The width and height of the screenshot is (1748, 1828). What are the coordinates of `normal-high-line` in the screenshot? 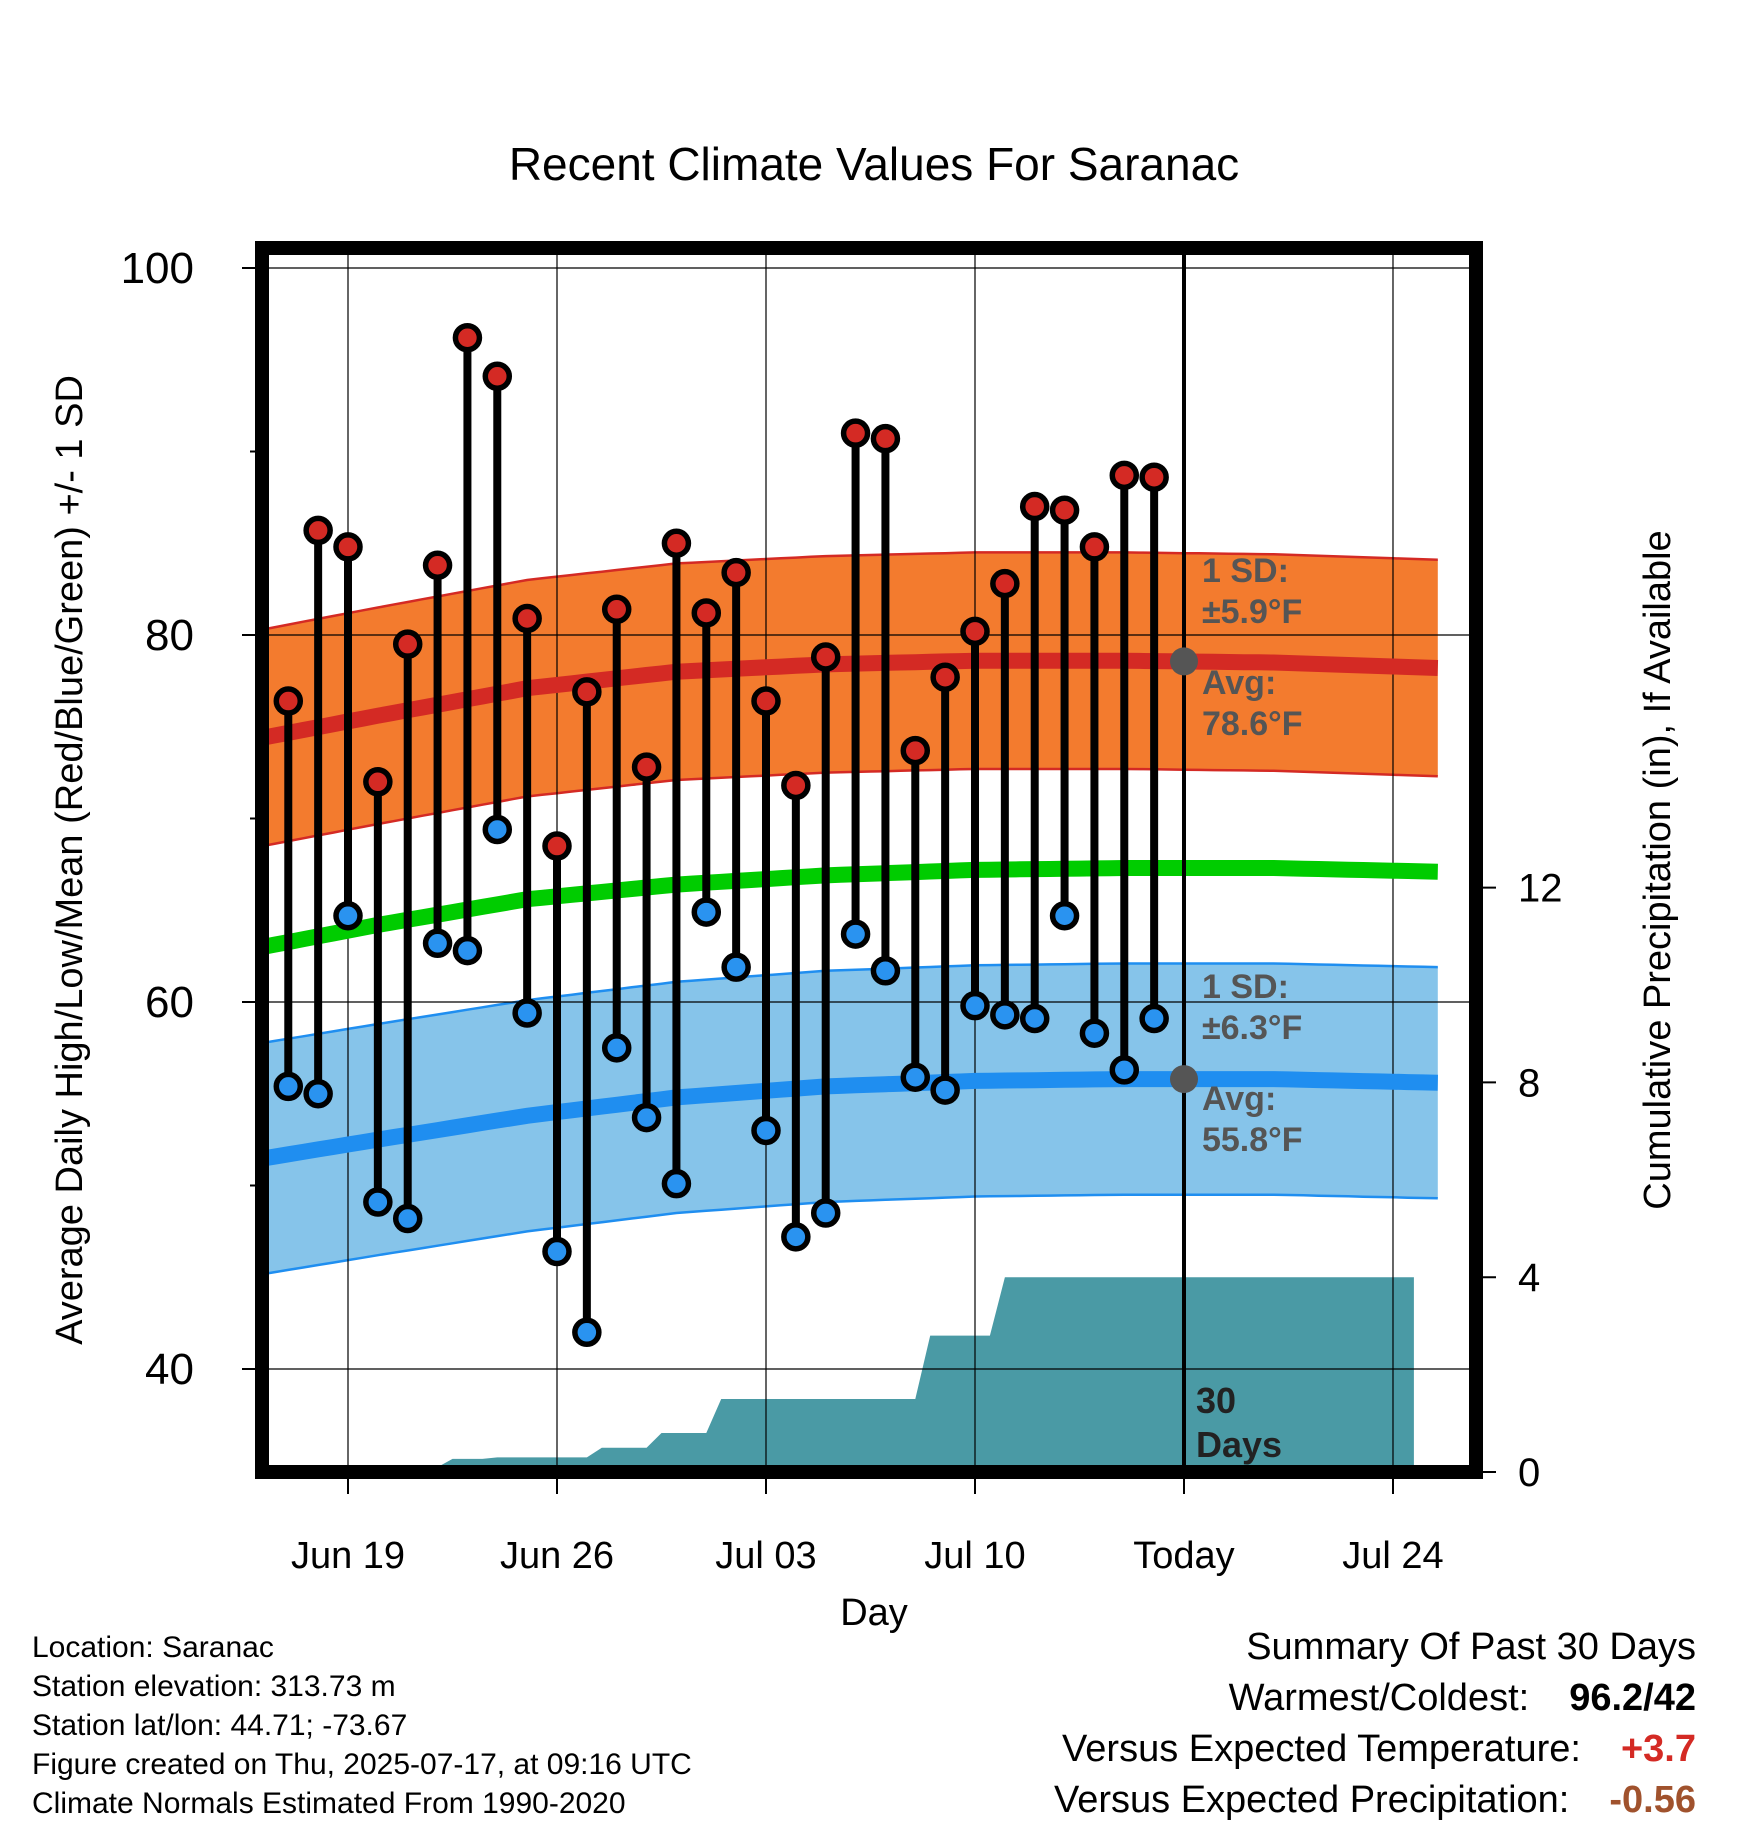 It's located at (850, 699).